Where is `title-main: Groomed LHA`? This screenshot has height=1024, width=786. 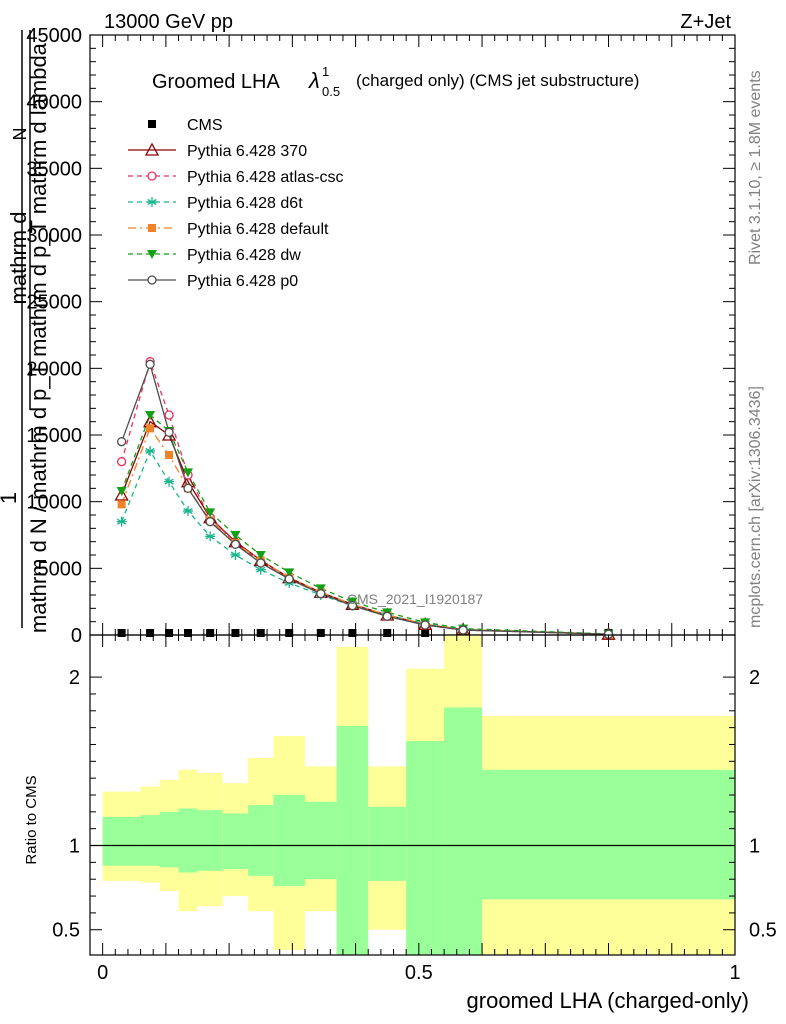 title-main: Groomed LHA is located at coordinates (216, 82).